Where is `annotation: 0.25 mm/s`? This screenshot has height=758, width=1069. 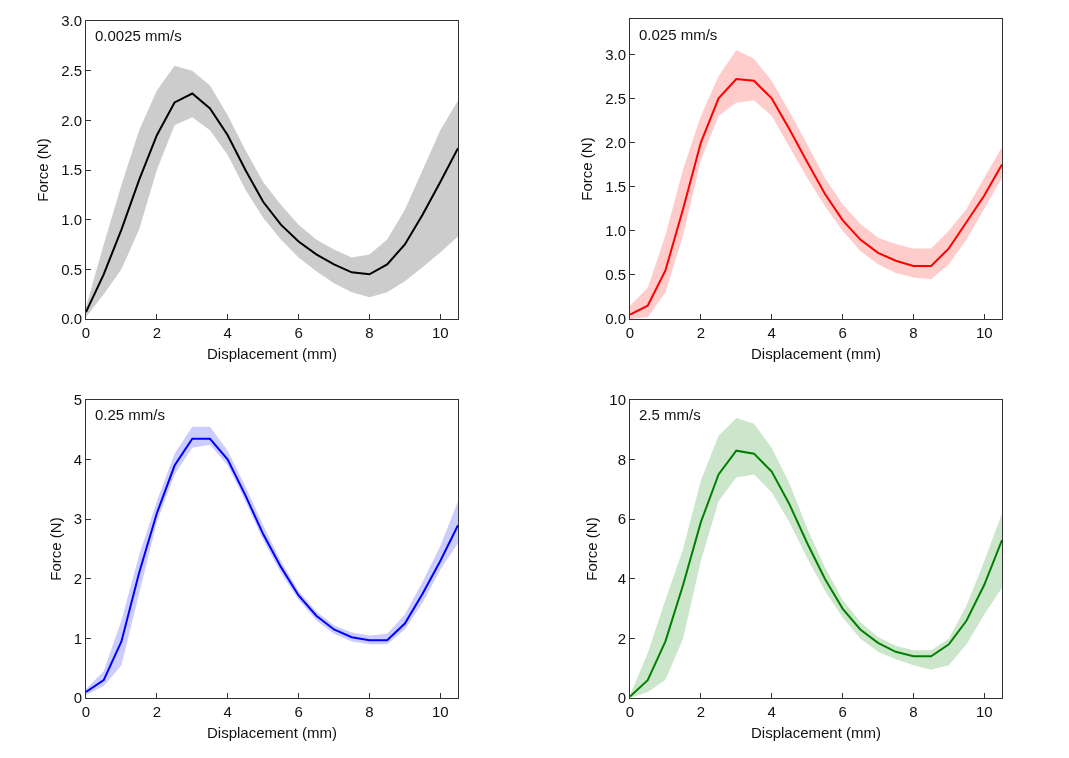 annotation: 0.25 mm/s is located at coordinates (130, 414).